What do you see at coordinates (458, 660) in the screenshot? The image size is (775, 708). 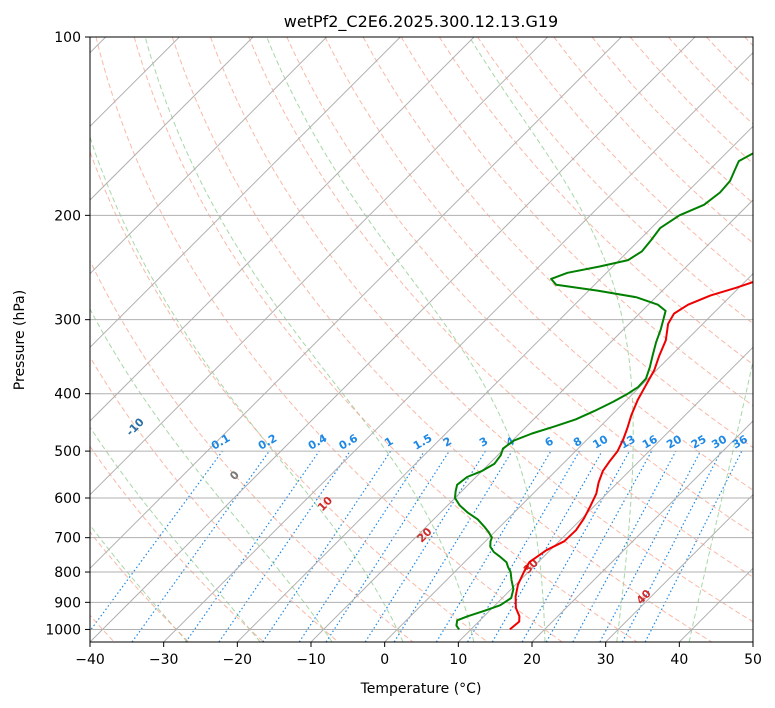 I see `x-tick-label: 10` at bounding box center [458, 660].